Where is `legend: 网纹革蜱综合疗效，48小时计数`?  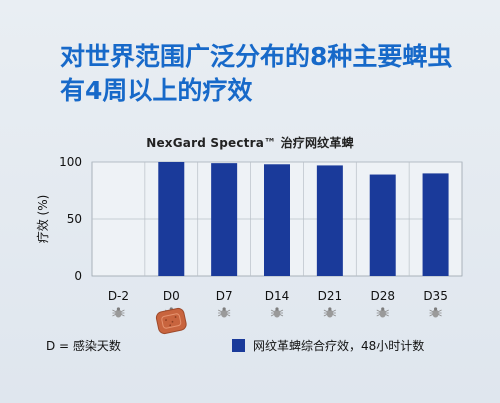 legend: 网纹革蜱综合疗效，48小时计数 is located at coordinates (328, 345).